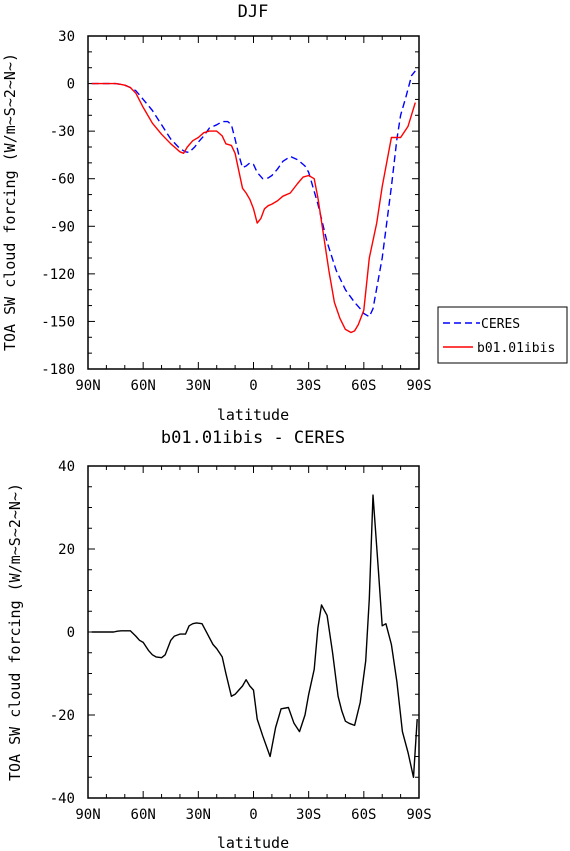 The width and height of the screenshot is (570, 851). Describe the element at coordinates (58, 275) in the screenshot. I see `y-tick-label: -120` at that location.